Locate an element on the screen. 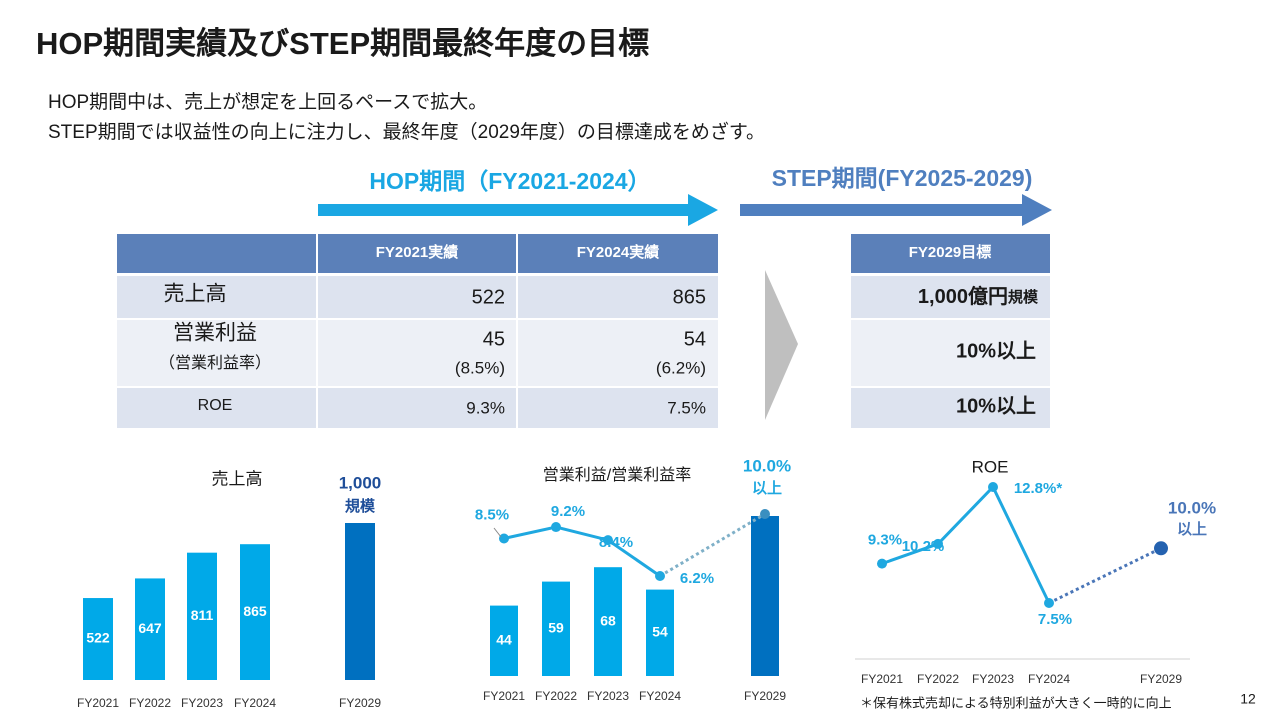 This screenshot has height=720, width=1280. column-header: FY2021実績 is located at coordinates (417, 252).